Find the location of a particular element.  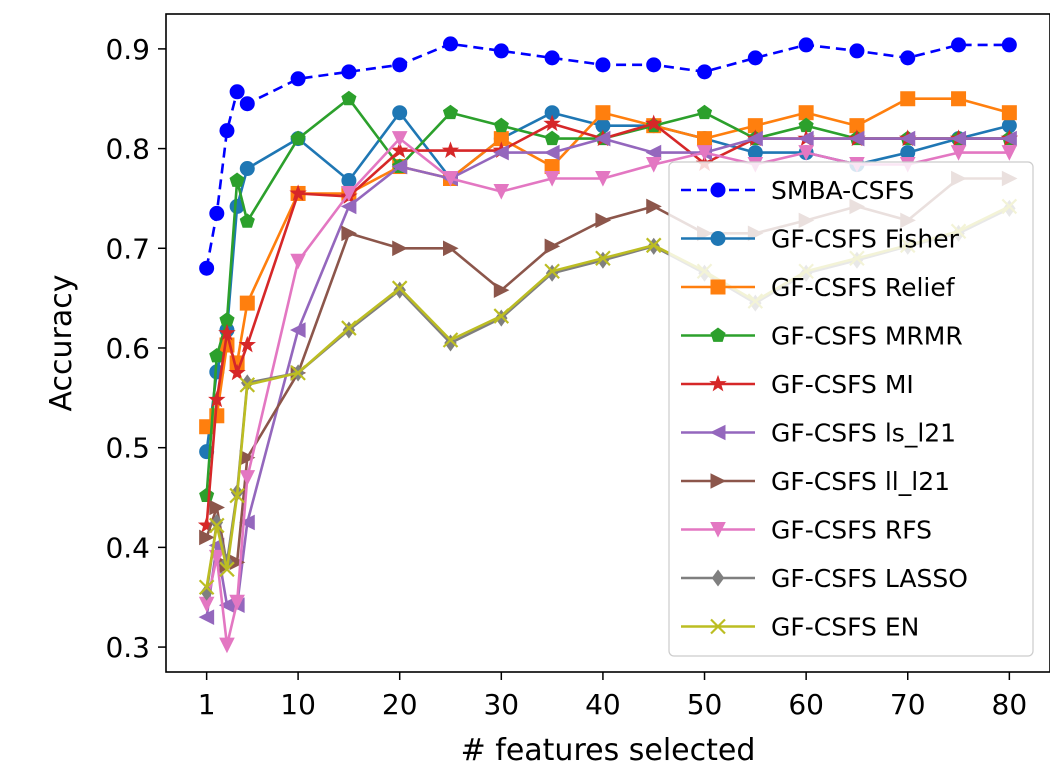

legend-label: GF-CSFS Relief is located at coordinates (863, 287).